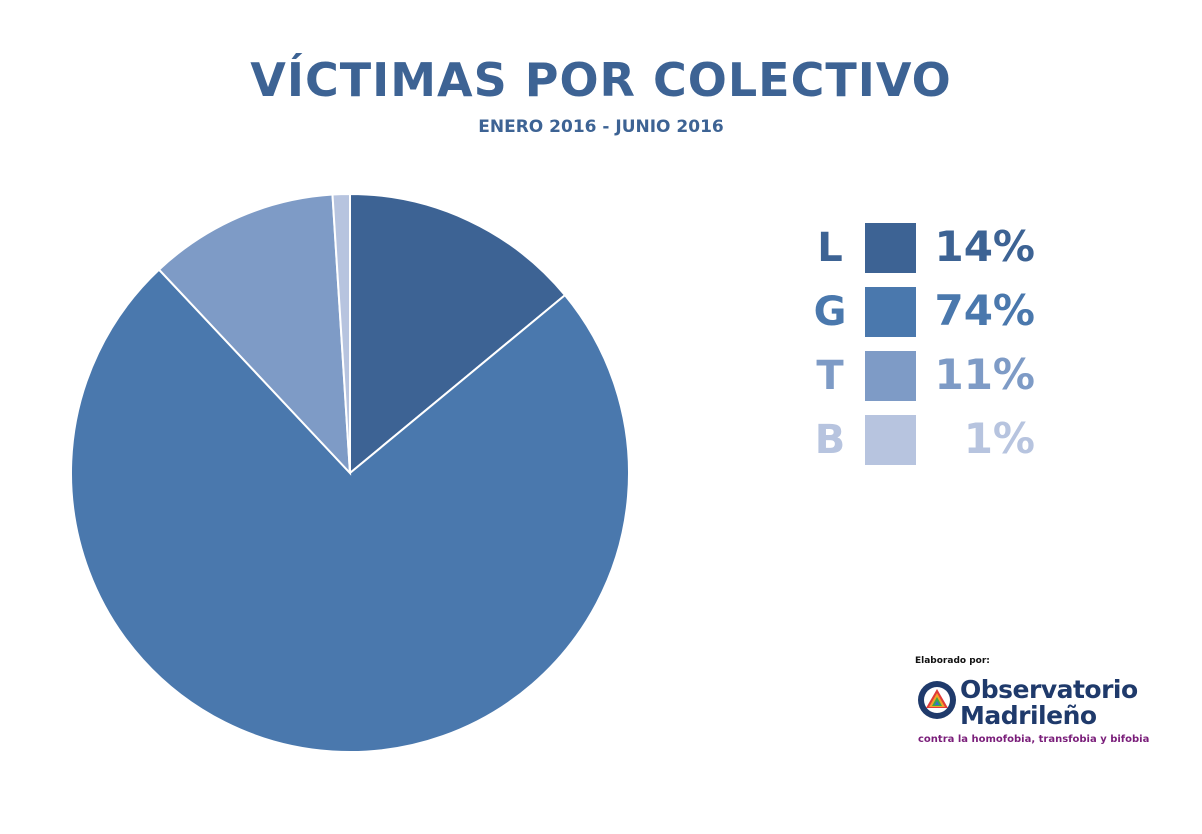 Image resolution: width=1202 pixels, height=834 pixels. What do you see at coordinates (890, 312) in the screenshot?
I see `legend-swatch-g` at bounding box center [890, 312].